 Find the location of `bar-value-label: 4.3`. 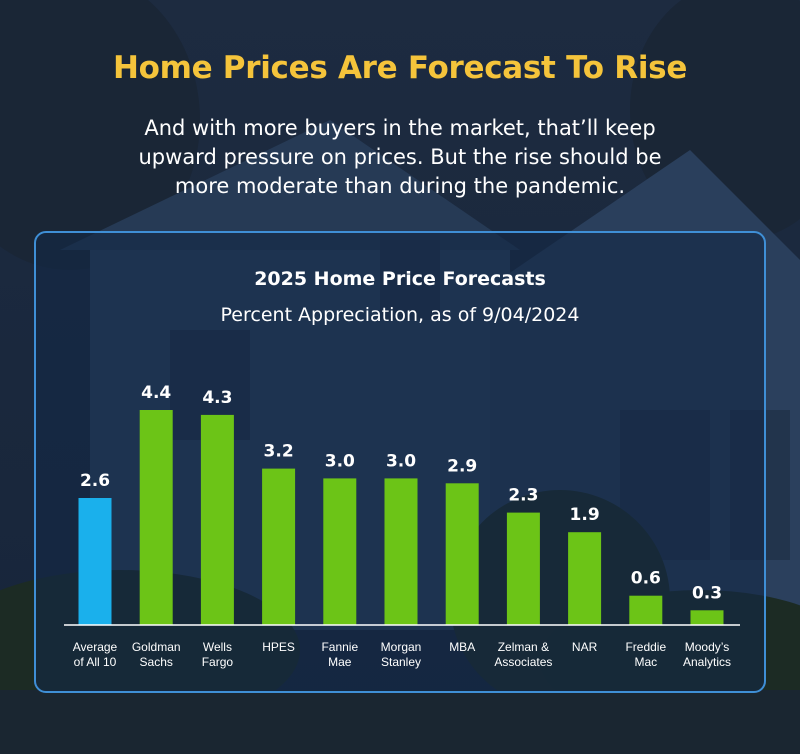

bar-value-label: 4.3 is located at coordinates (217, 398).